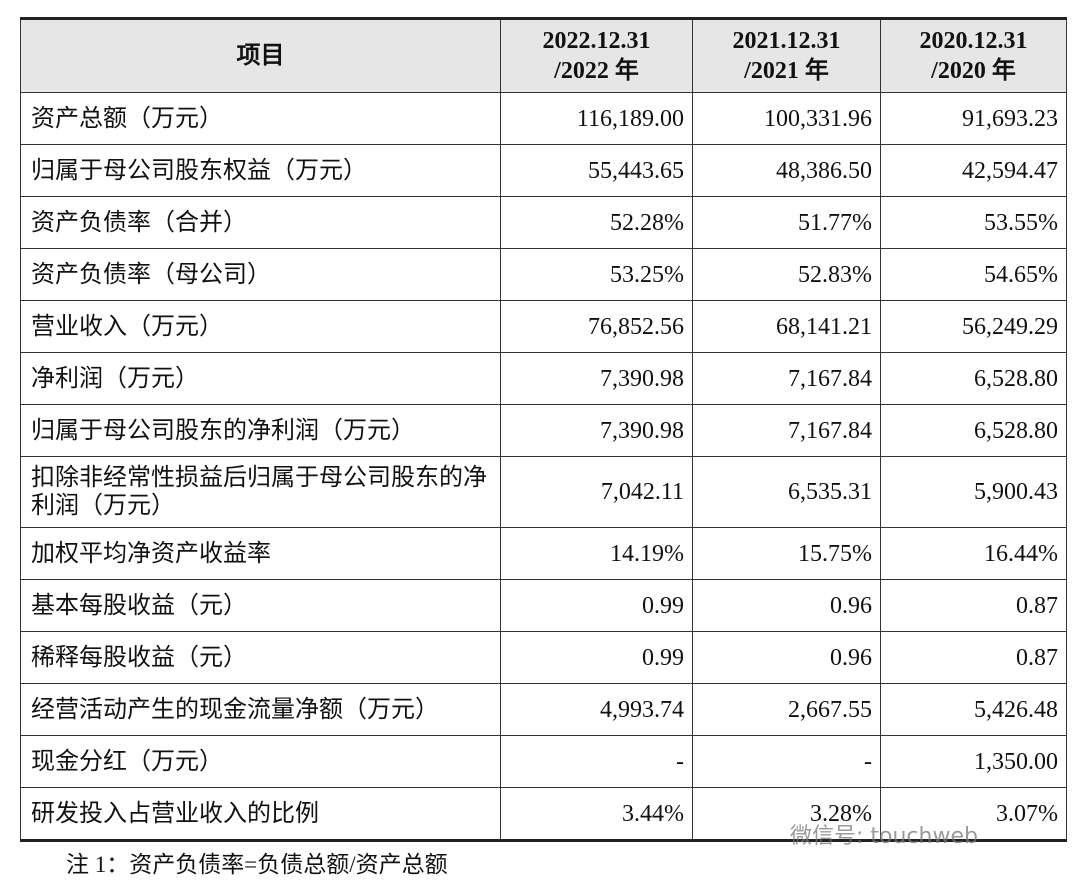  I want to click on value-cell: 55,443.65, so click(596, 170).